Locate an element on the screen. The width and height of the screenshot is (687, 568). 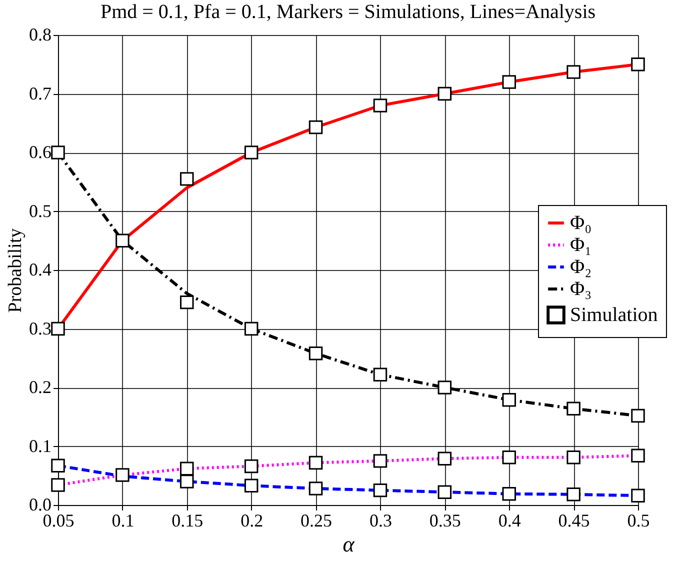
legend-label: Φ₀ is located at coordinates (581, 223).